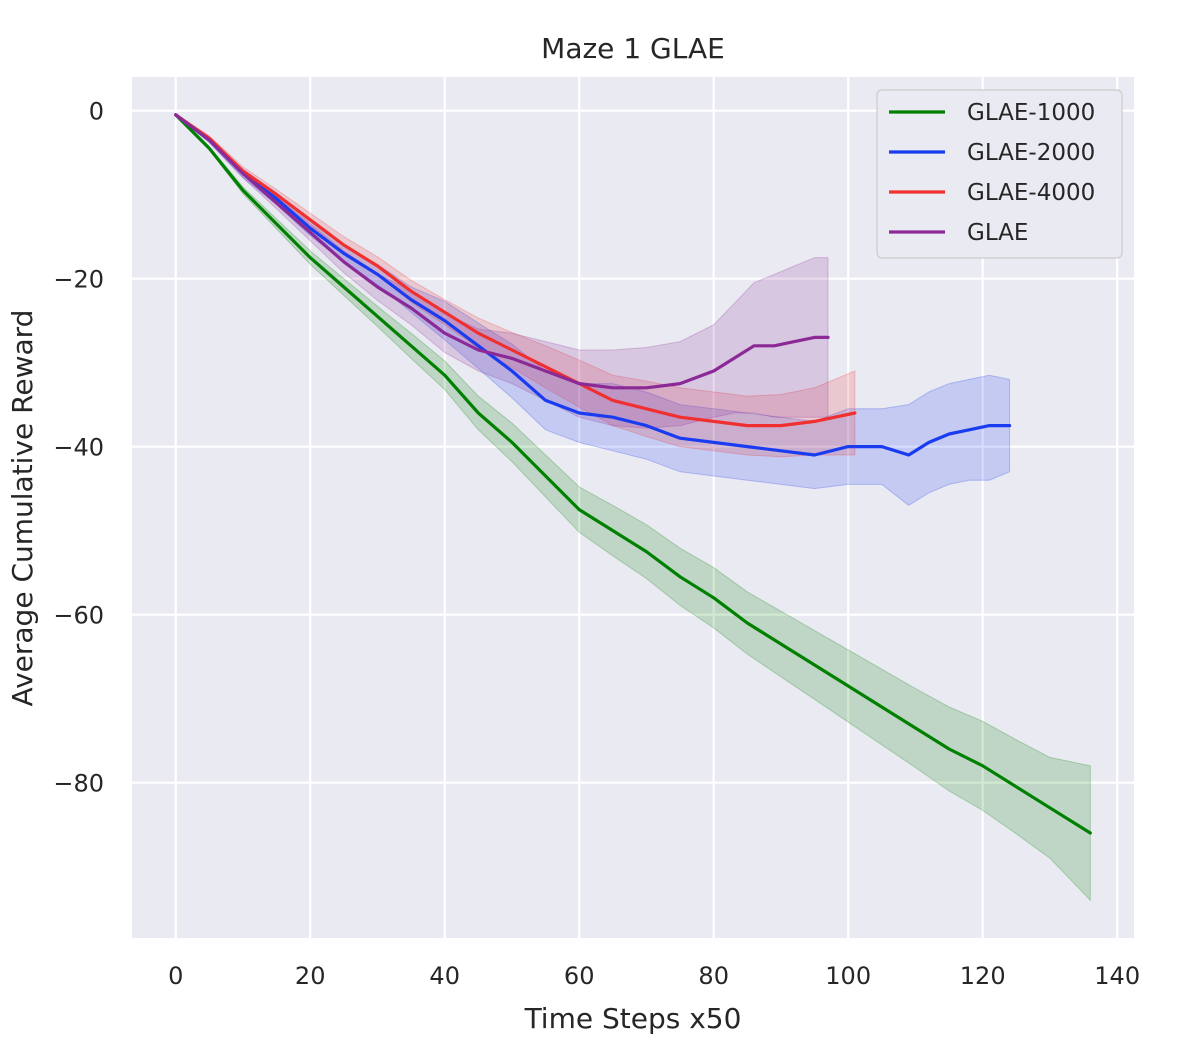 This screenshot has width=1198, height=1050. I want to click on legend-label: GLAE, so click(997, 233).